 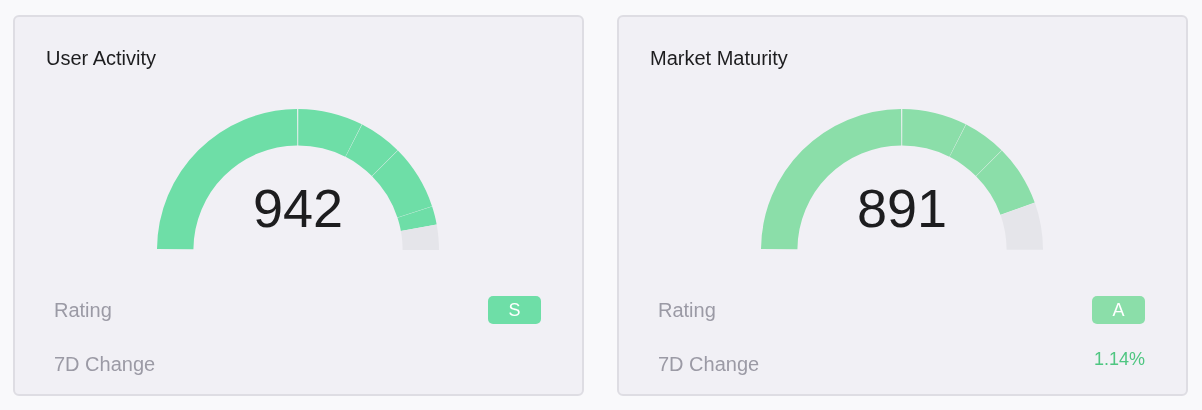 I want to click on text: 942, so click(x=298, y=207).